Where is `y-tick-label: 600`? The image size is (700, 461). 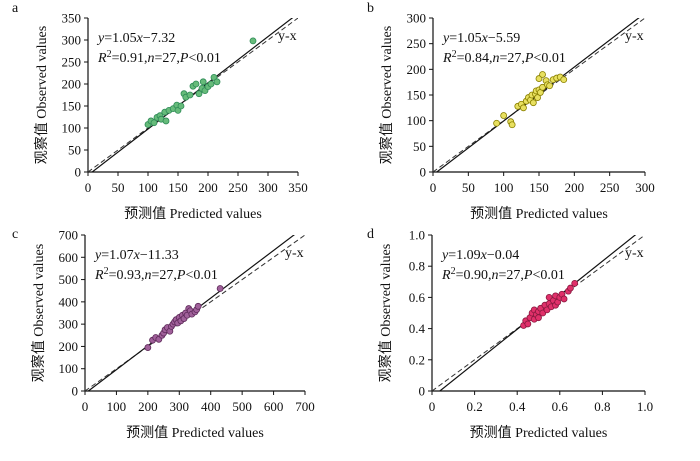
y-tick-label: 600 is located at coordinates (69, 257).